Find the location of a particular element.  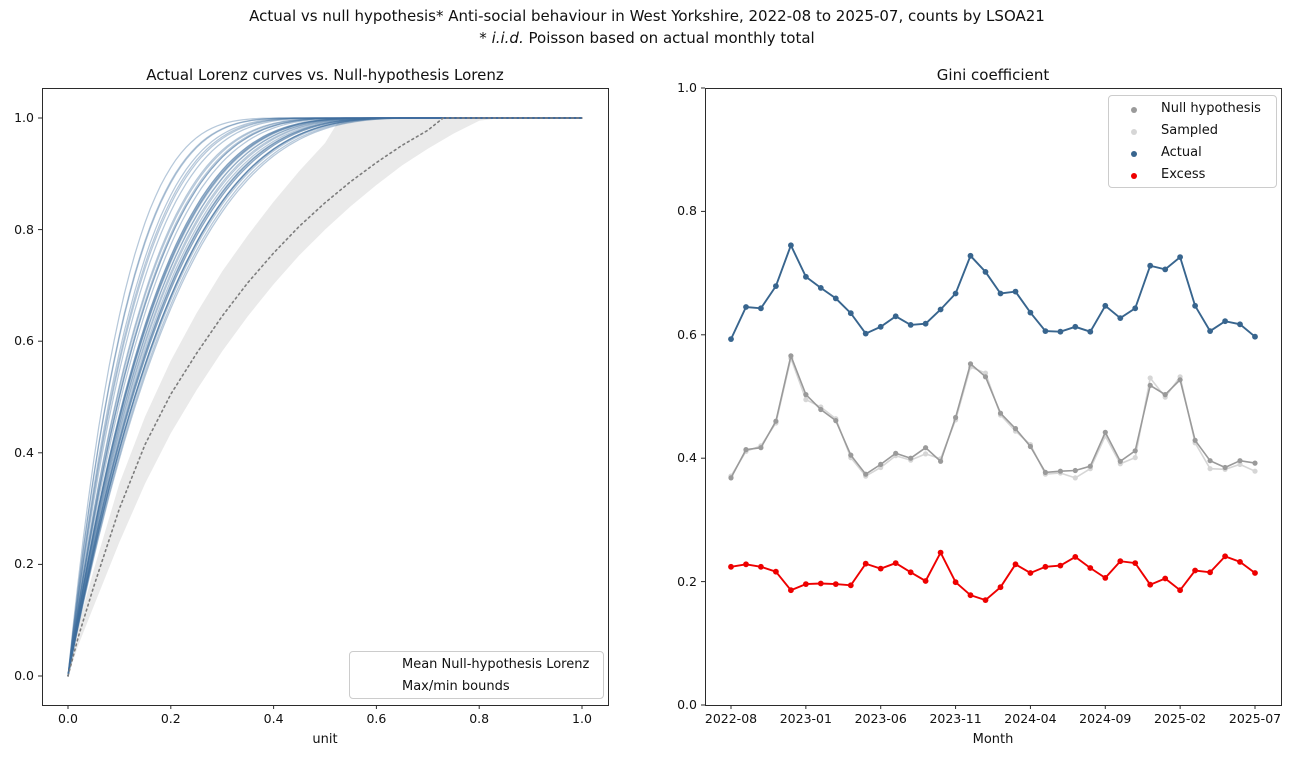

left-plot-x-tick-label: 0.2 is located at coordinates (170, 718).